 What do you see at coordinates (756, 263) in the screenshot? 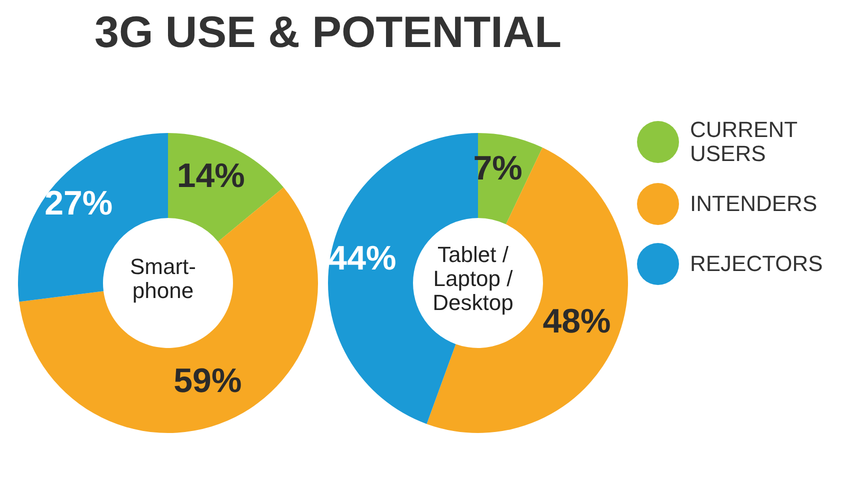
I see `legend-label: REJECTORS` at bounding box center [756, 263].